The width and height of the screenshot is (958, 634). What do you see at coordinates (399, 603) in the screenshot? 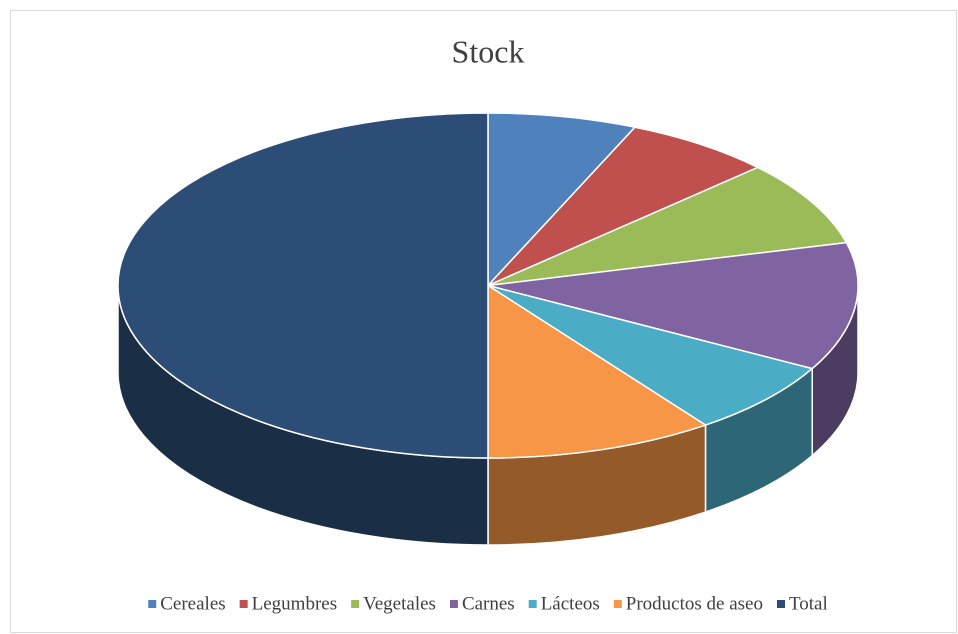
I see `legend-label: Vegetales` at bounding box center [399, 603].